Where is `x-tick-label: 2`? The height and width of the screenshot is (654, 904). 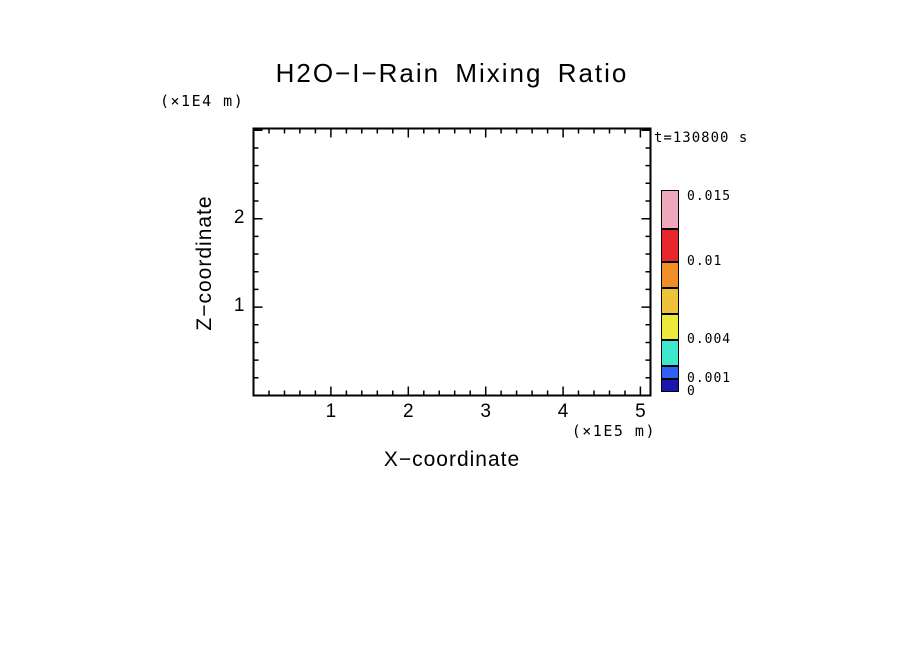 x-tick-label: 2 is located at coordinates (408, 411).